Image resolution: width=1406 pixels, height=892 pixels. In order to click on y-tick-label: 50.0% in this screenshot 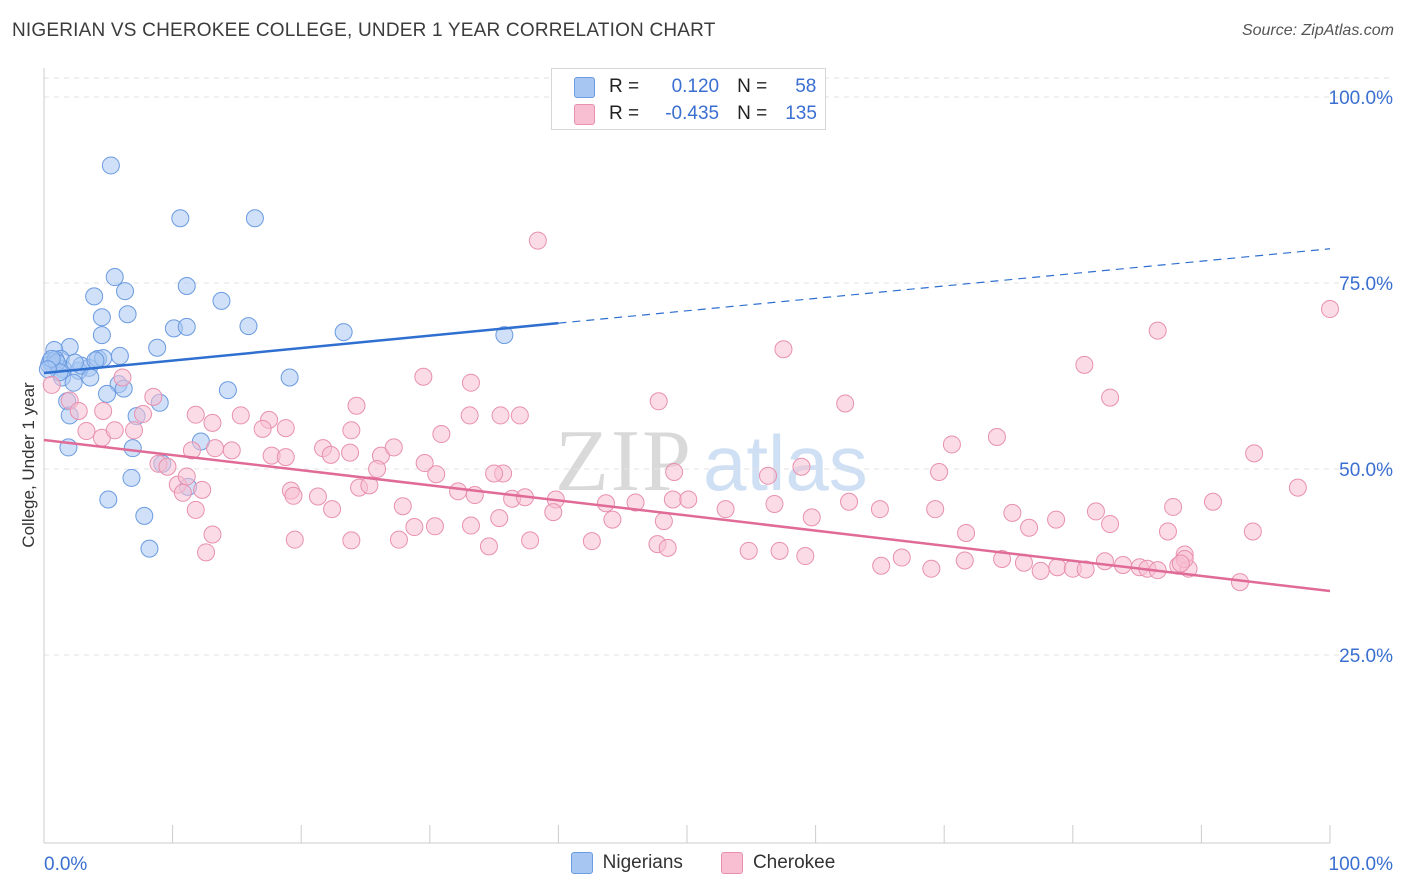, I will do `click(1366, 470)`.